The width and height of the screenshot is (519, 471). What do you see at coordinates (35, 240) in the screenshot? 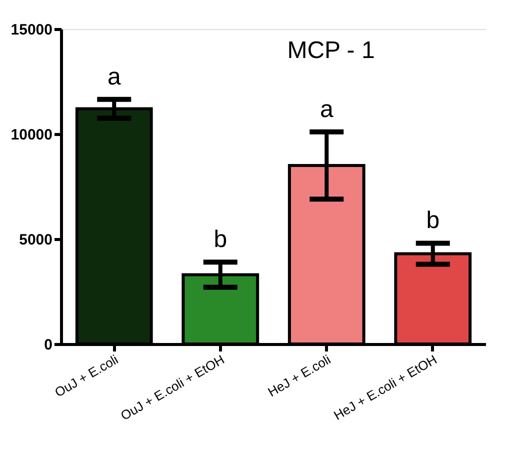
I see `y-tick-label: 5000` at bounding box center [35, 240].